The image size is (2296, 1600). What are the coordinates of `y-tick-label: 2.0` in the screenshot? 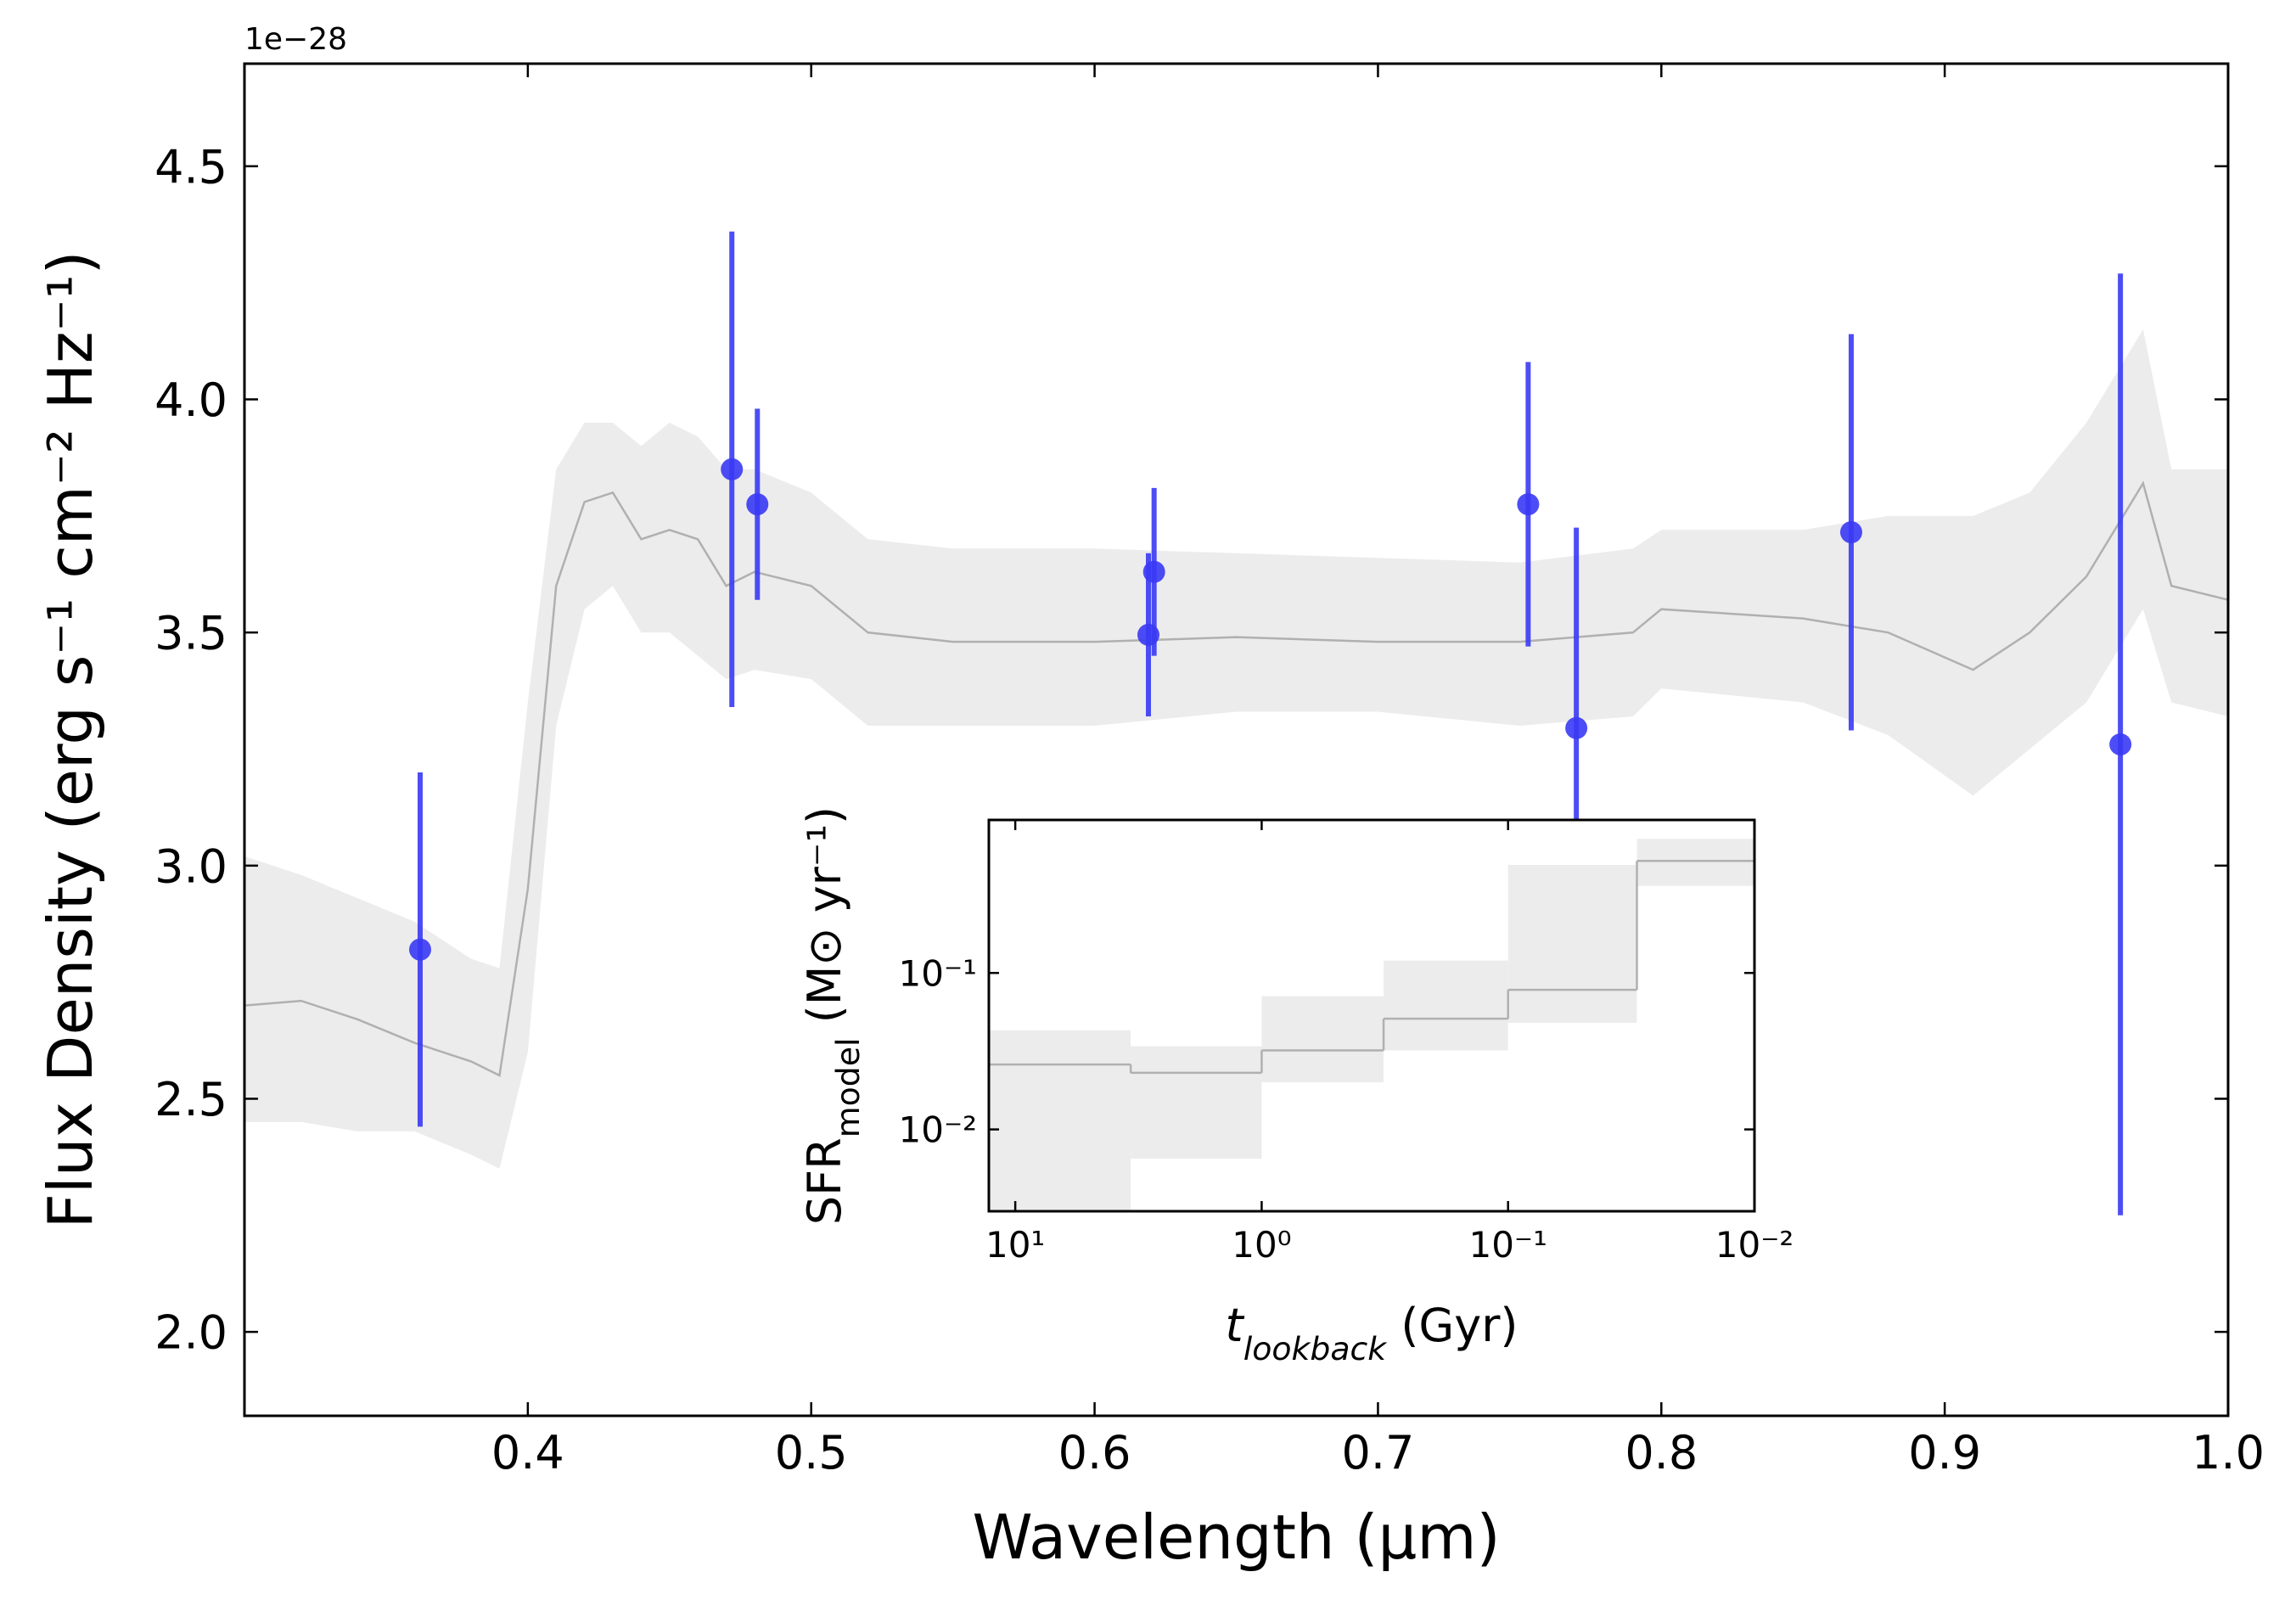 It's located at (190, 1333).